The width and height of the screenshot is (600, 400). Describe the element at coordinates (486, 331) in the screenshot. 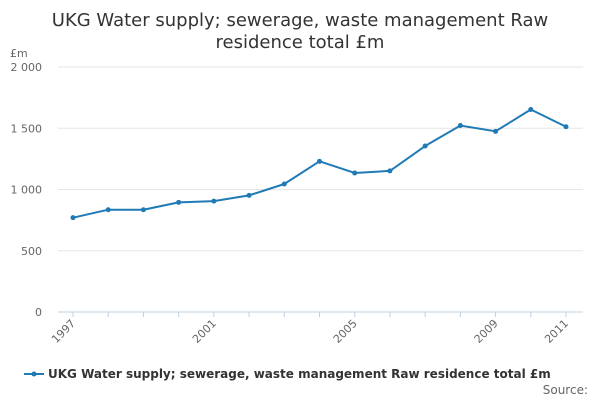

I see `x-tick-label: 2009` at that location.